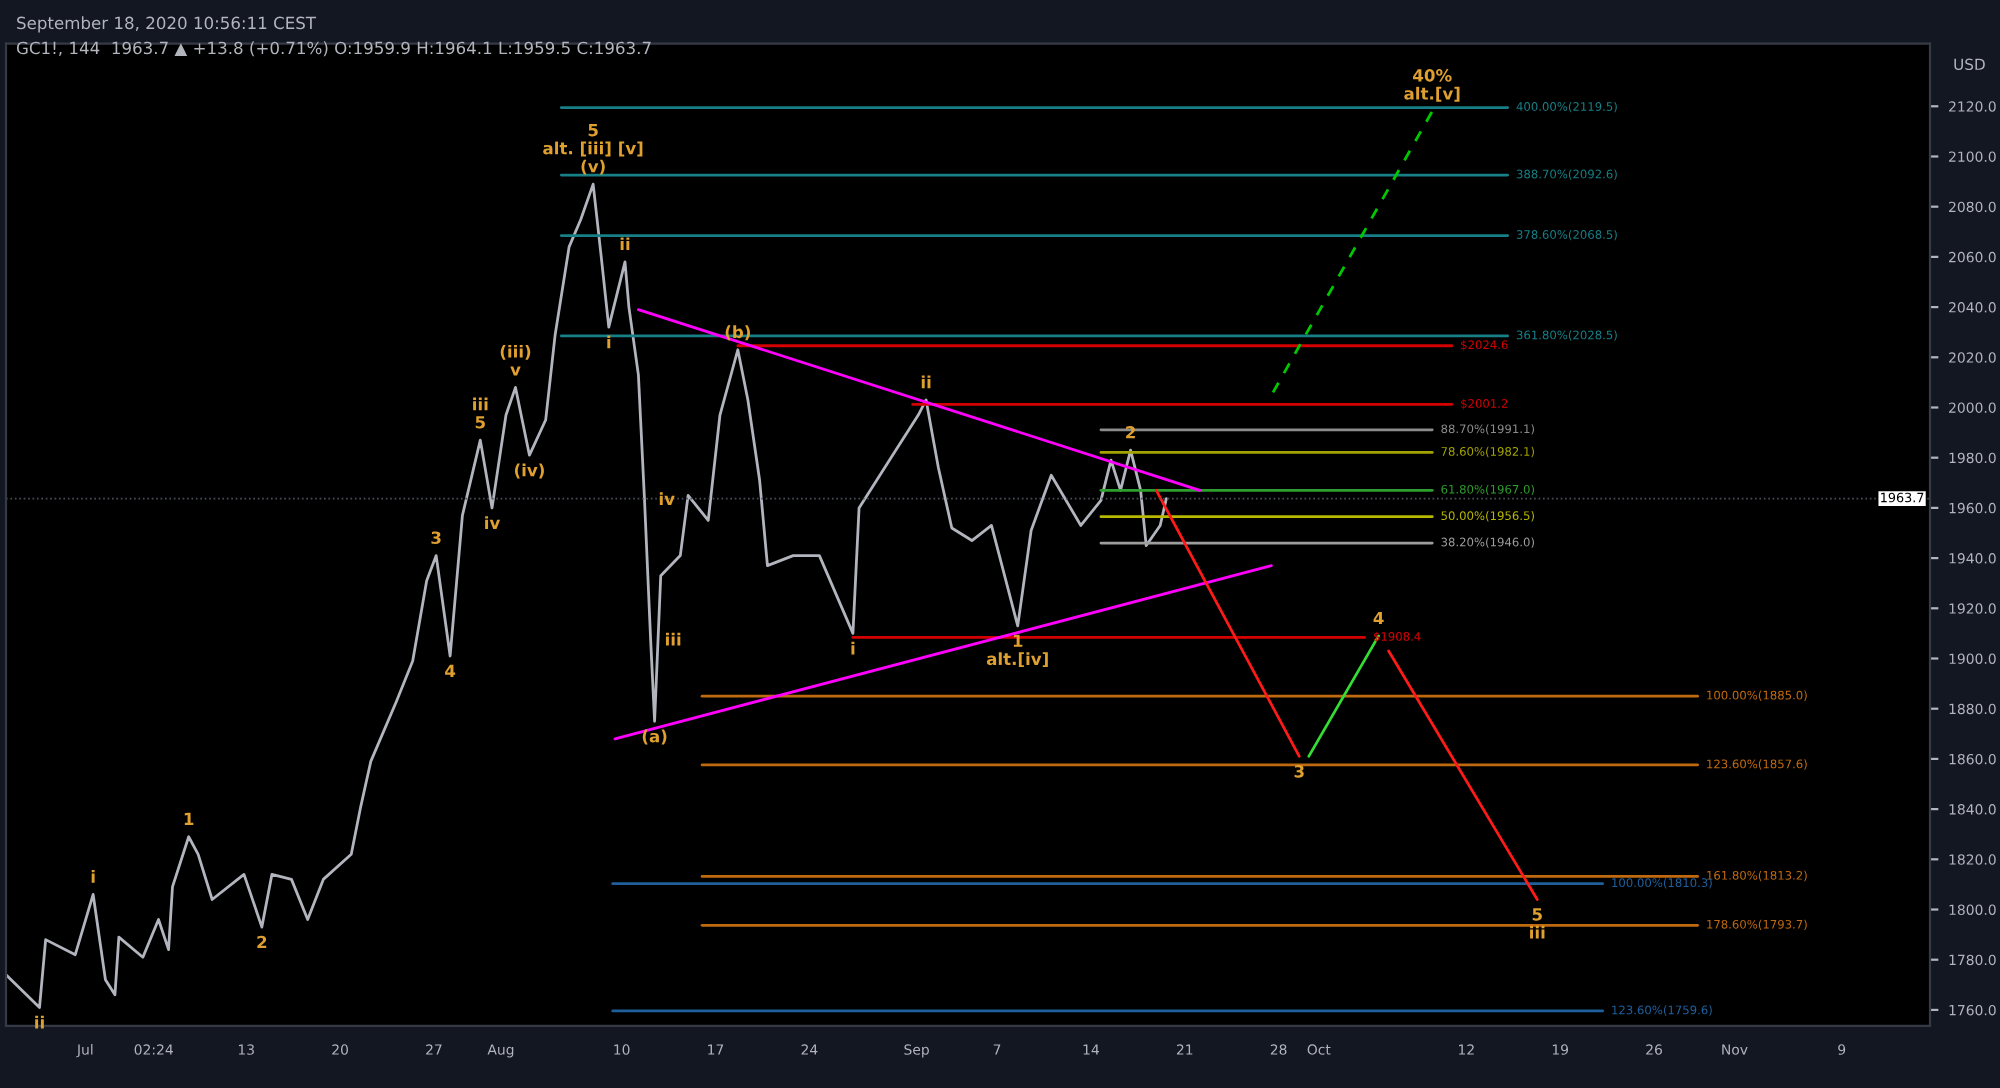  I want to click on chart-subtitle: GC1!, 144 1963.7 ▲ +13.8 (+0.71%) O:1959.9 H:1964.1 L:1959.5 C:1963.7, so click(333, 49).